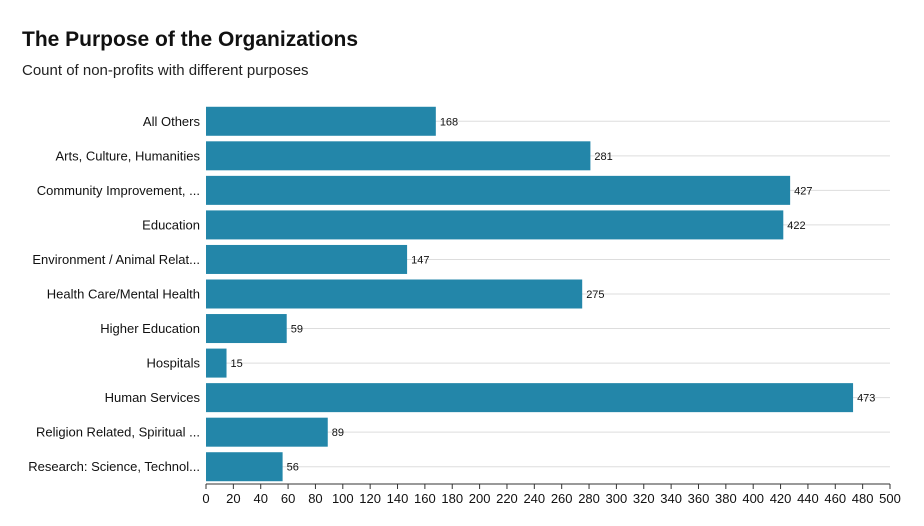 The height and width of the screenshot is (526, 924). Describe the element at coordinates (205, 498) in the screenshot. I see `x-tick-label: 0` at that location.